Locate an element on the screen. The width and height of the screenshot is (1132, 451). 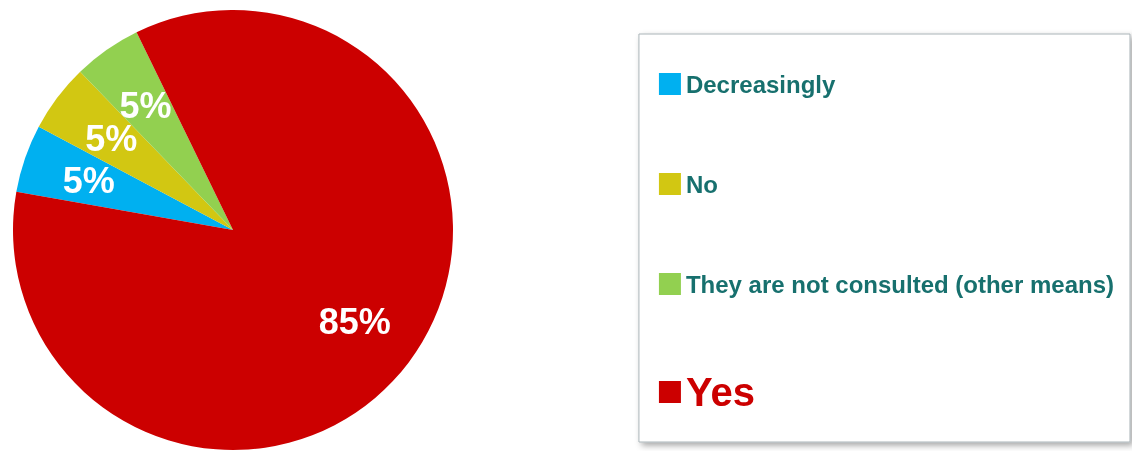
data-label: 85% is located at coordinates (354, 322).